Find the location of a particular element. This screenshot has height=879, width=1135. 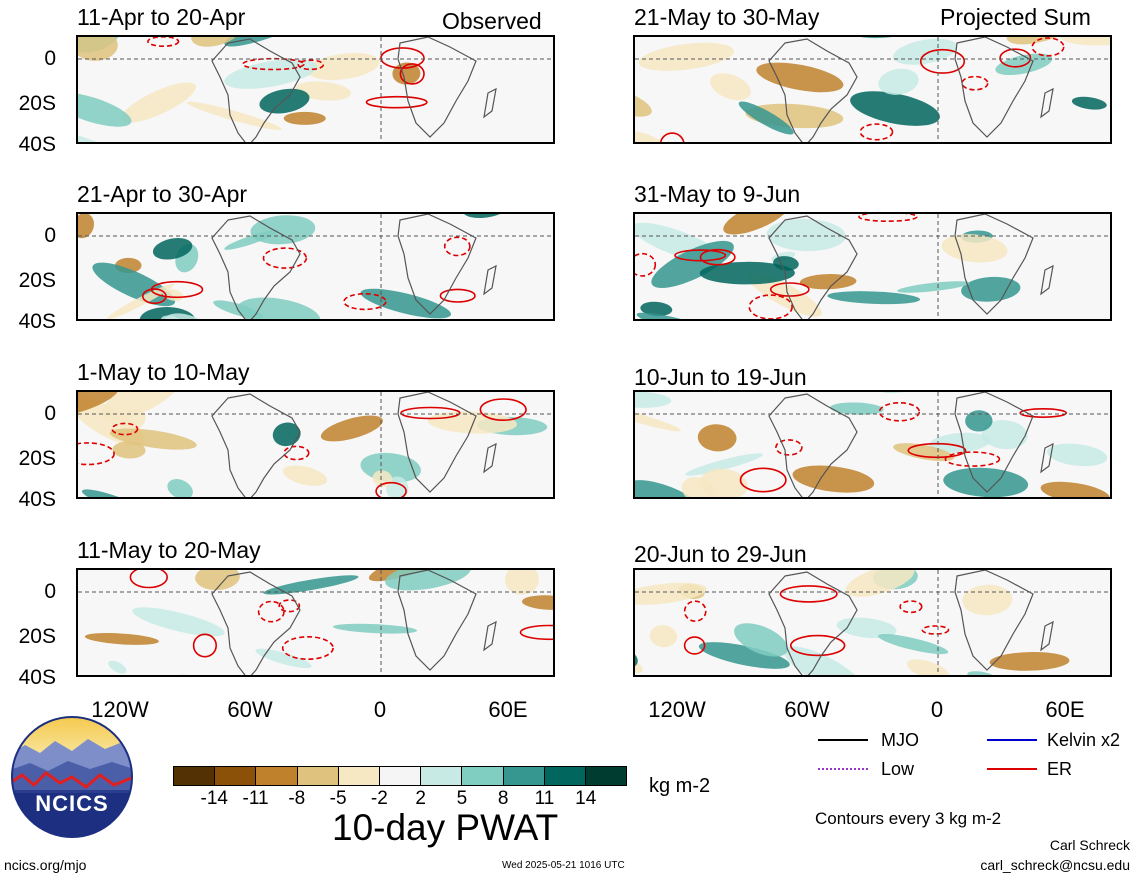

panel-tag-projected: Projected Sum is located at coordinates (1015, 17).